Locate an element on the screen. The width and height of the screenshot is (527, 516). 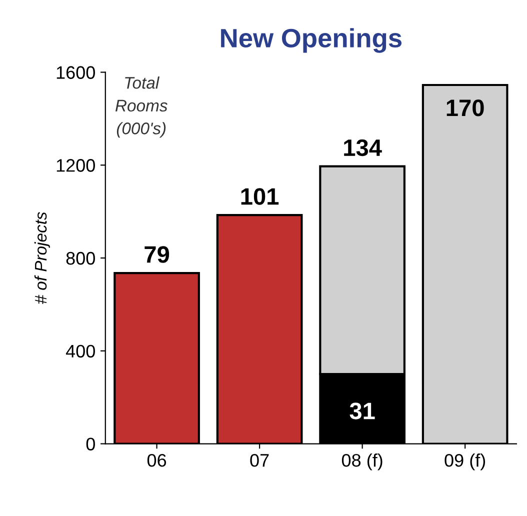
y-tick-label: 0 is located at coordinates (90, 444).